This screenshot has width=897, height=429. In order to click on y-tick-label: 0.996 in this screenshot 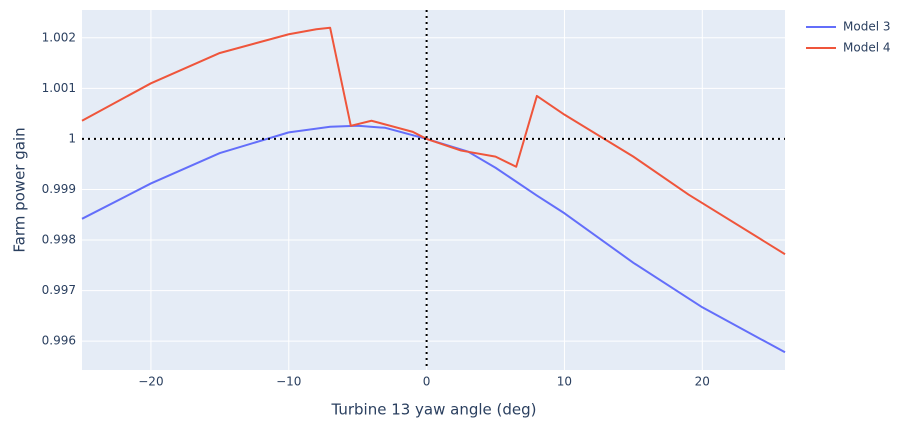, I will do `click(59, 341)`.